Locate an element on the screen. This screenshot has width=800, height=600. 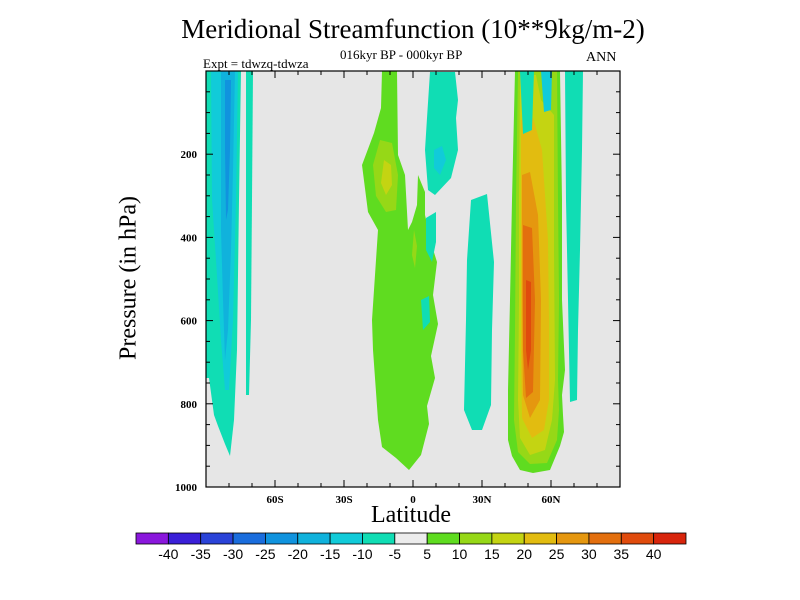
colorbar-label: 20 is located at coordinates (524, 554).